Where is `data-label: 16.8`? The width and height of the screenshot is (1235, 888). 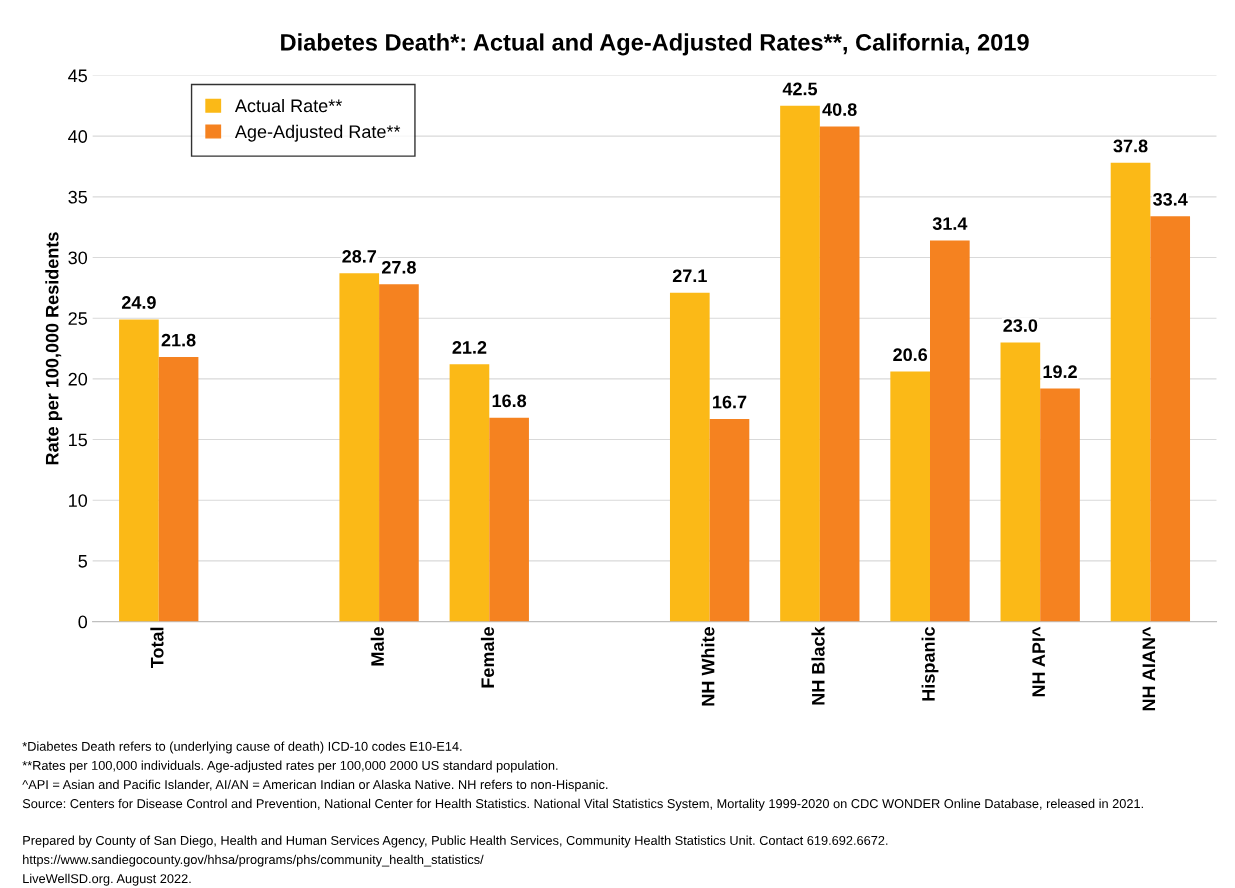
data-label: 16.8 is located at coordinates (509, 401).